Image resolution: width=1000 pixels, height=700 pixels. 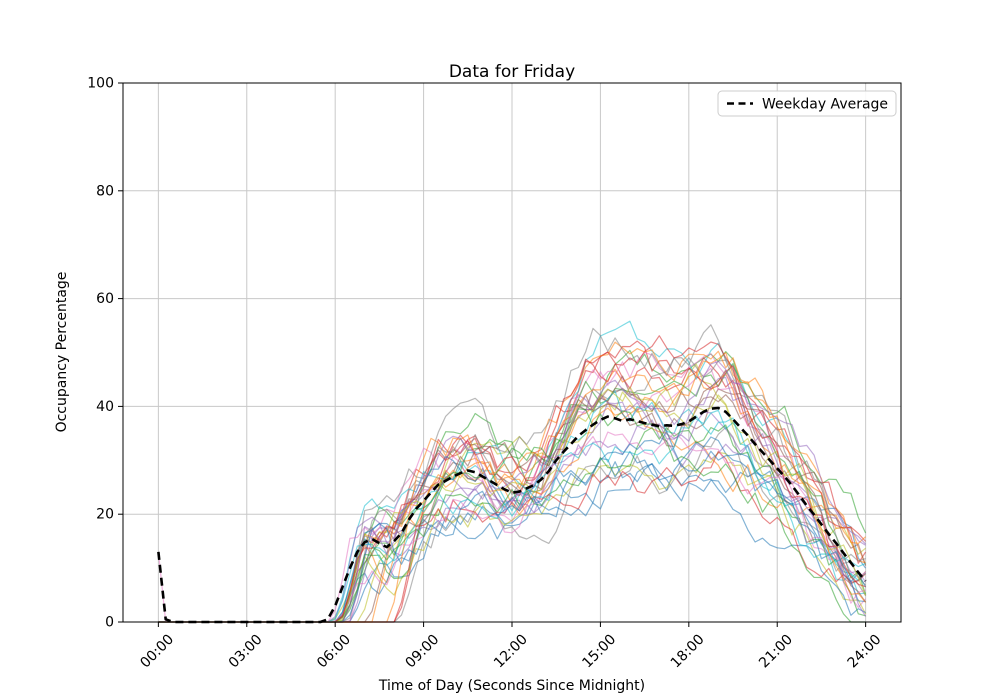 I want to click on x-tick-label: 03:00, so click(x=246, y=652).